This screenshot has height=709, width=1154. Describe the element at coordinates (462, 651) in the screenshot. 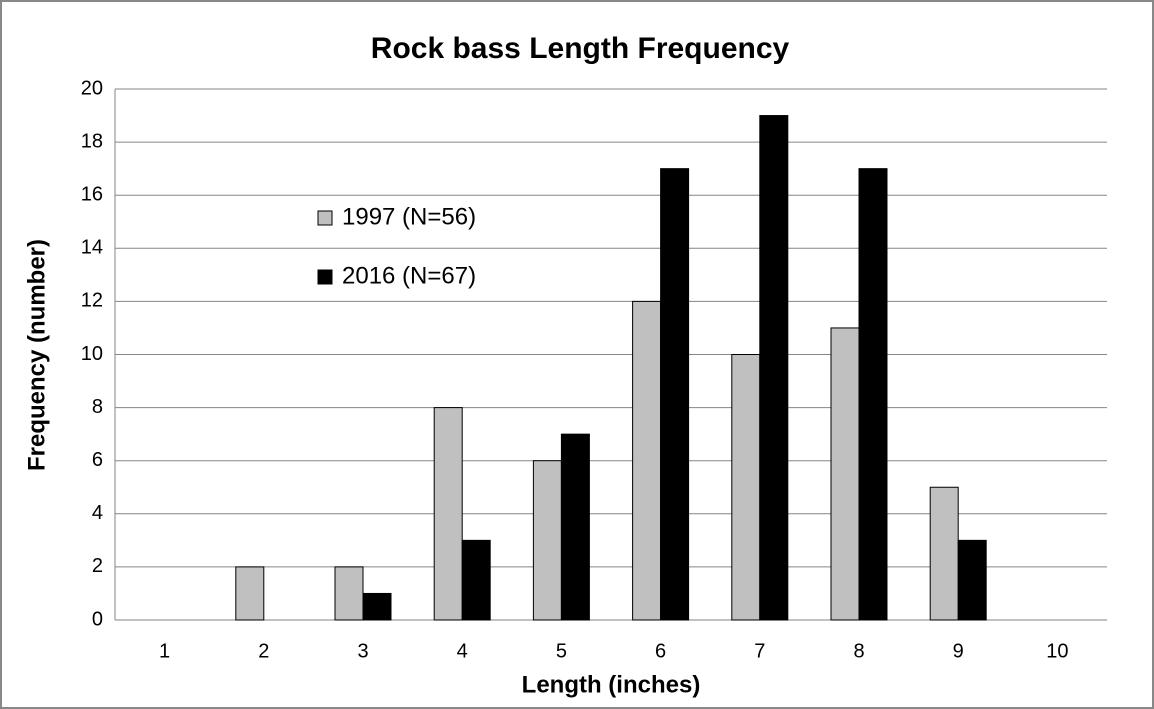

I see `x-tick-label: 4` at that location.